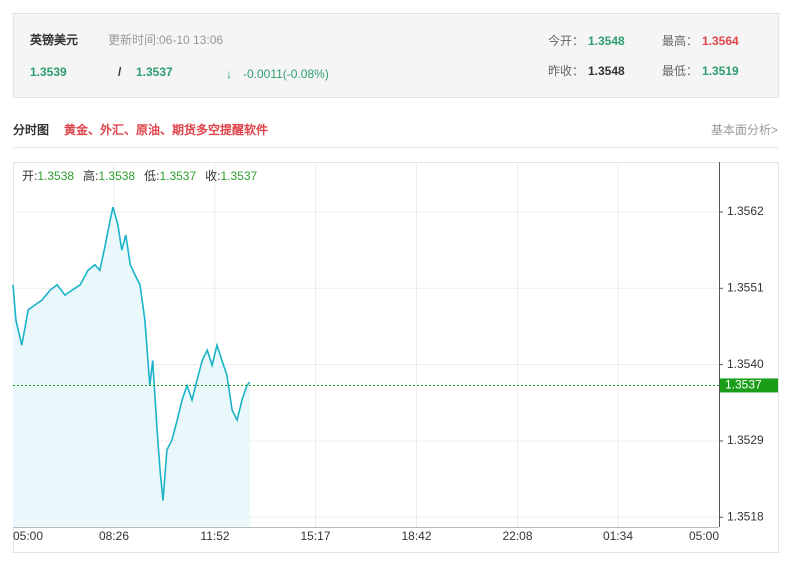 The image size is (800, 561). Describe the element at coordinates (29, 176) in the screenshot. I see `ohlc-label: 开:` at that location.